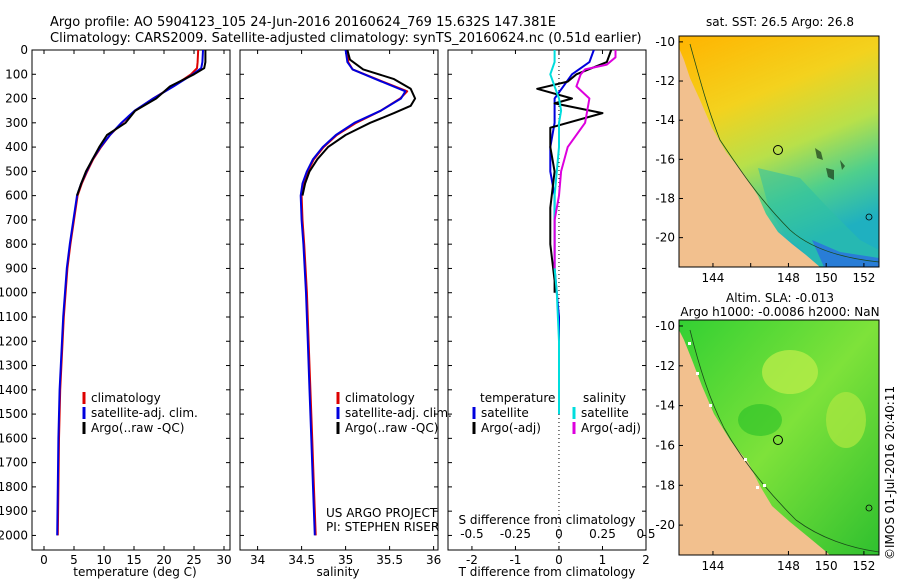 The height and width of the screenshot is (580, 900). Describe the element at coordinates (137, 428) in the screenshot. I see `legend-label-argo: Argo(..raw -QC)` at that location.